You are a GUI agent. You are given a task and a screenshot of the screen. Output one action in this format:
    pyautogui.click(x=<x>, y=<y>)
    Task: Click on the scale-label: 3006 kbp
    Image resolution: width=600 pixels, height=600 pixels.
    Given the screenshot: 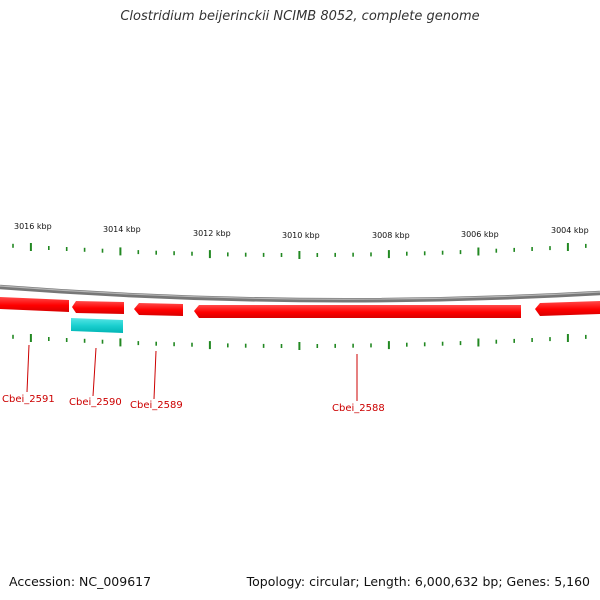 What is the action you would take?
    pyautogui.click(x=480, y=234)
    